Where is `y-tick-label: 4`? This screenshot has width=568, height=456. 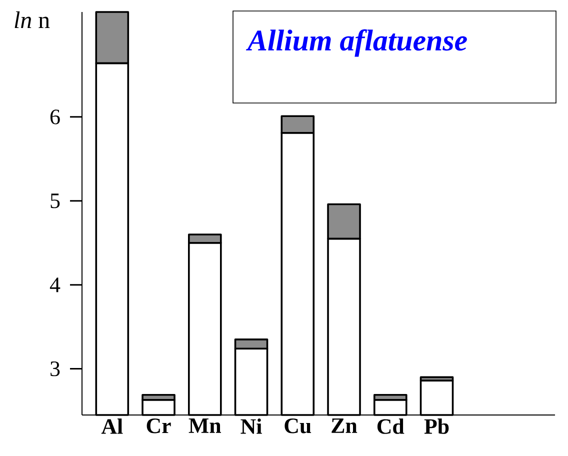
y-tick-label: 4 is located at coordinates (55, 285).